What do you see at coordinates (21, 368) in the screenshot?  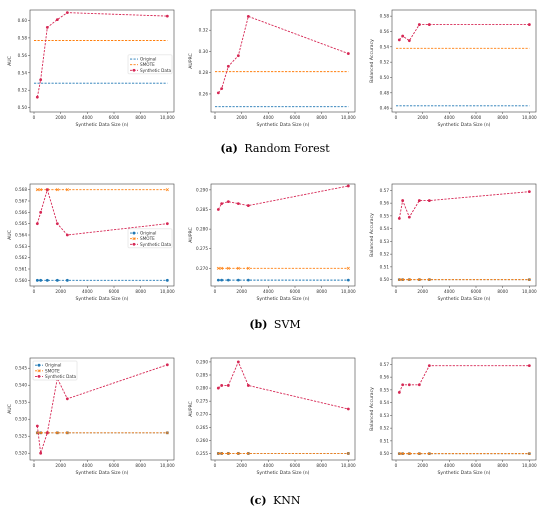 I see `y-tick-label: 0.545` at bounding box center [21, 368].